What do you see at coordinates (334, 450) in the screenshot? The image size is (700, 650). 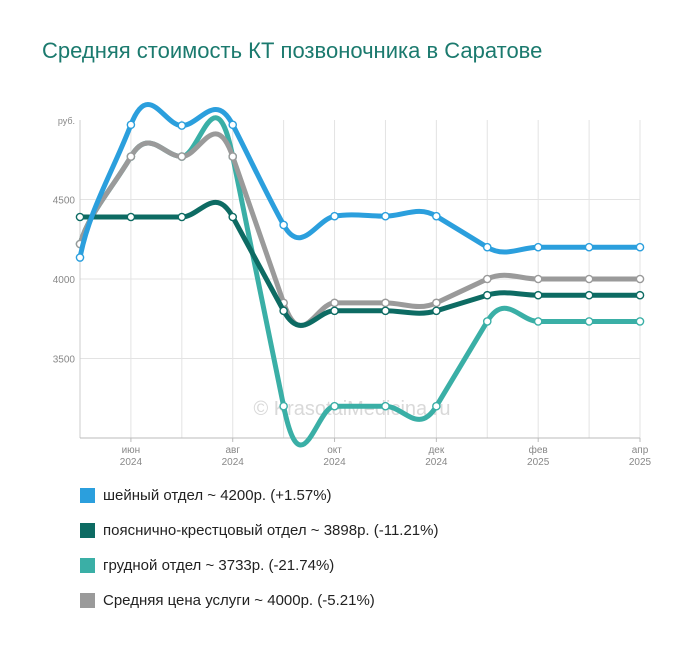 I see `x-tick-label: окт` at bounding box center [334, 450].